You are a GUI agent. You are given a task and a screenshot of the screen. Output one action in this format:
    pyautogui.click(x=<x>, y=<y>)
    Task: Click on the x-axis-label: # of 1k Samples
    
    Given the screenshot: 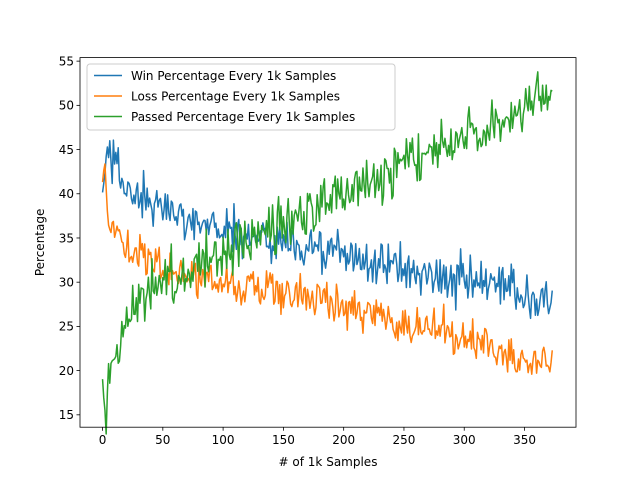 What is the action you would take?
    pyautogui.click(x=328, y=462)
    